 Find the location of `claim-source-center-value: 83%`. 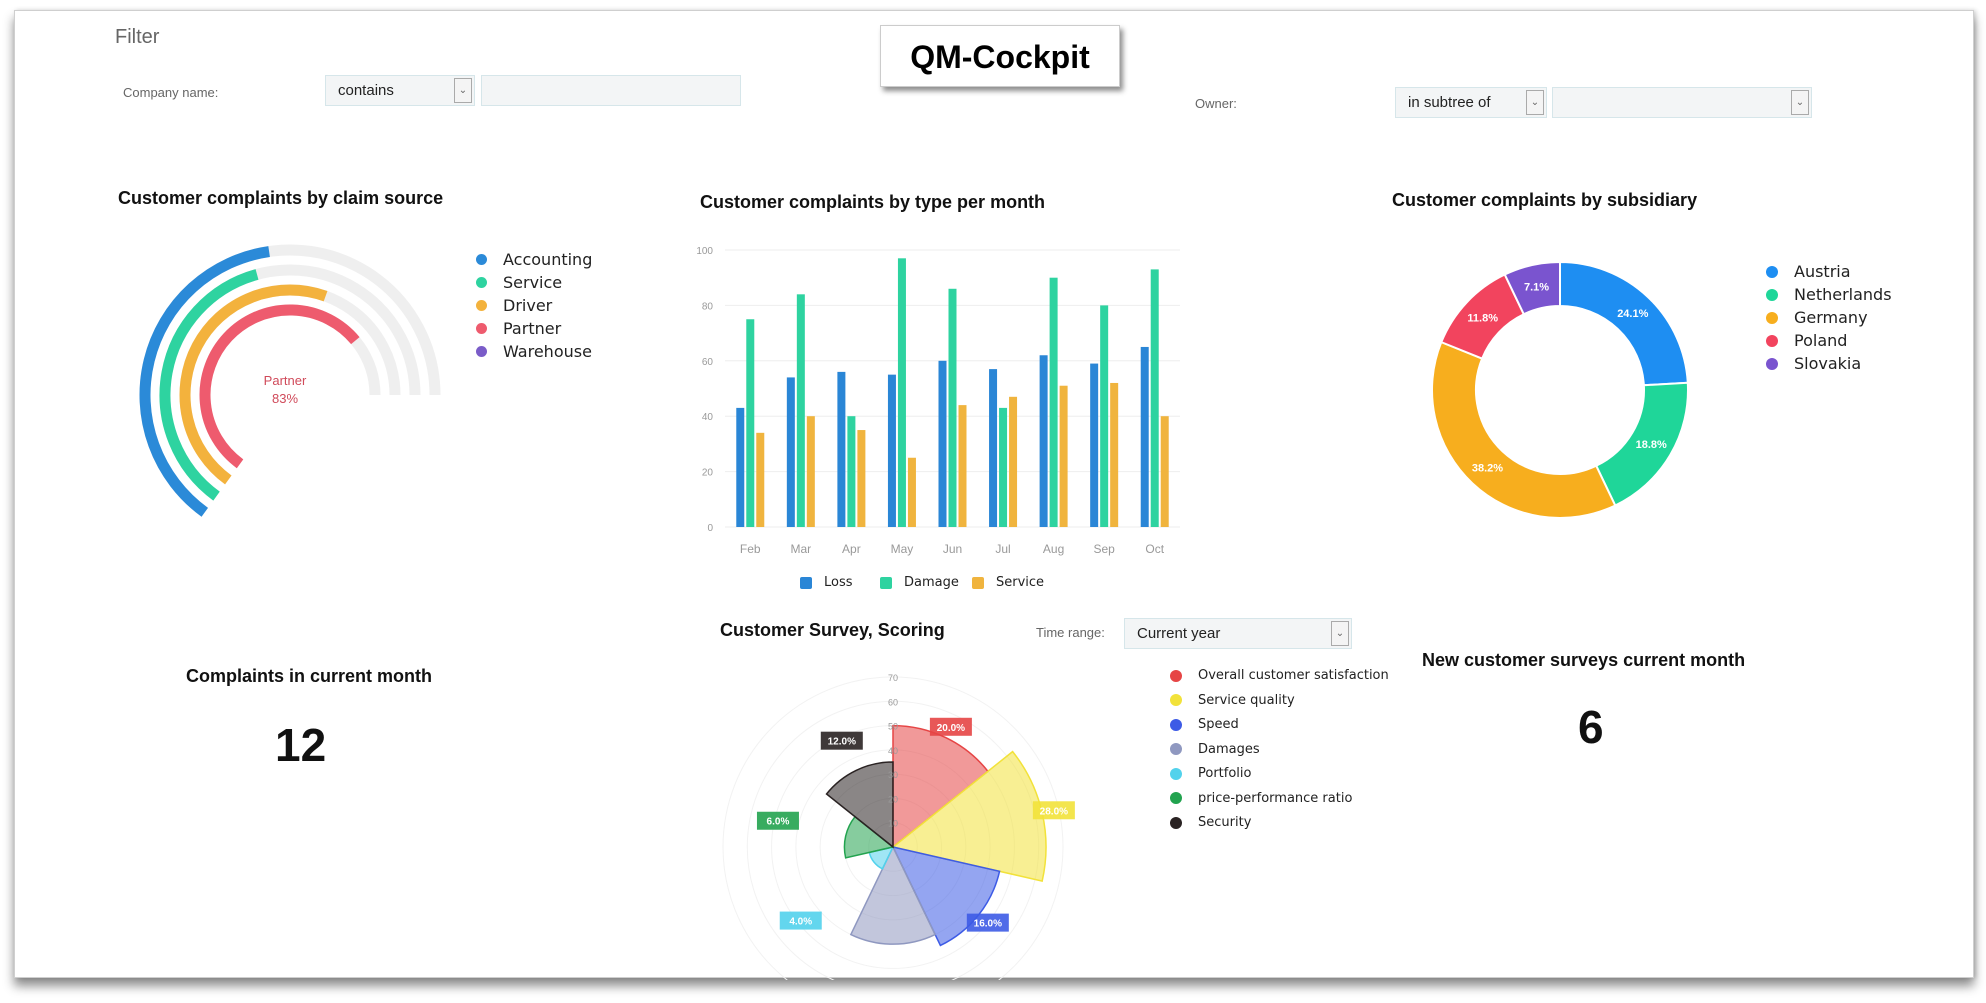

claim-source-center-value: 83% is located at coordinates (285, 398).